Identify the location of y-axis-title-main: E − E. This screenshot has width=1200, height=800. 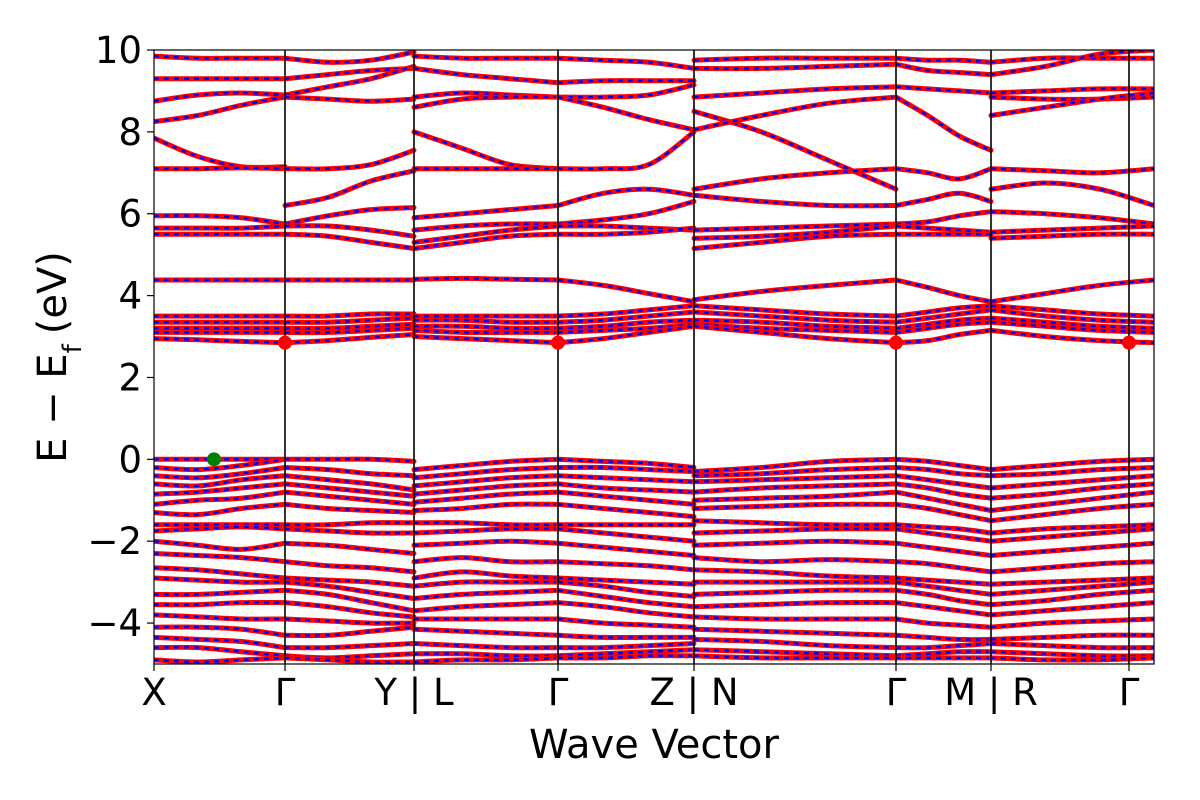
(53, 408).